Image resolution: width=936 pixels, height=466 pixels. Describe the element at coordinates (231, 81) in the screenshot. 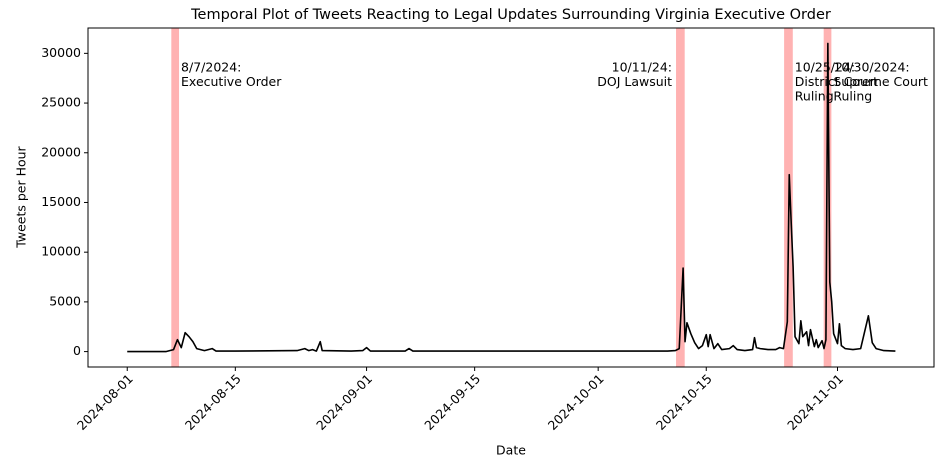

I see `annotation: Executive Order` at that location.